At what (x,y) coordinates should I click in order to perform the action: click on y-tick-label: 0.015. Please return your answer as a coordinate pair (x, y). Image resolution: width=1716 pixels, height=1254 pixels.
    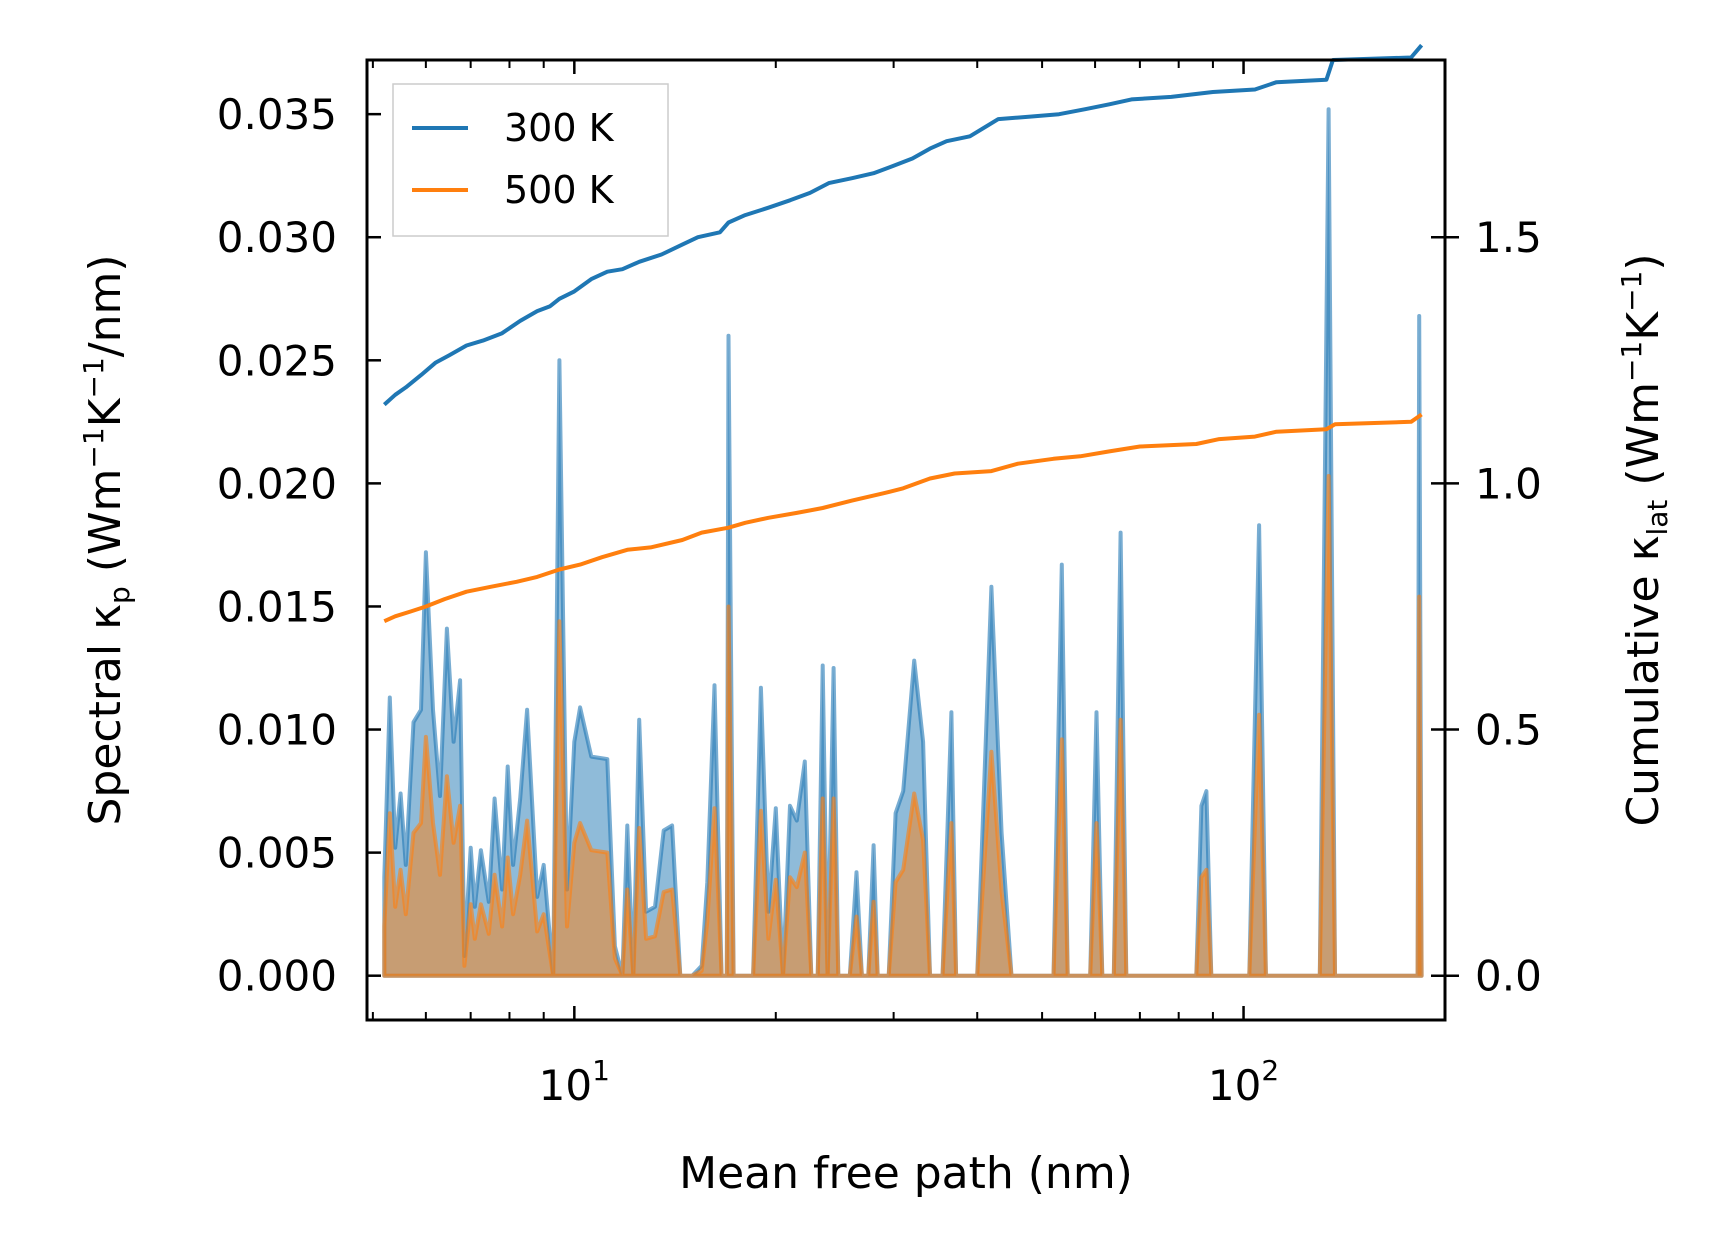
    Looking at the image, I should click on (277, 606).